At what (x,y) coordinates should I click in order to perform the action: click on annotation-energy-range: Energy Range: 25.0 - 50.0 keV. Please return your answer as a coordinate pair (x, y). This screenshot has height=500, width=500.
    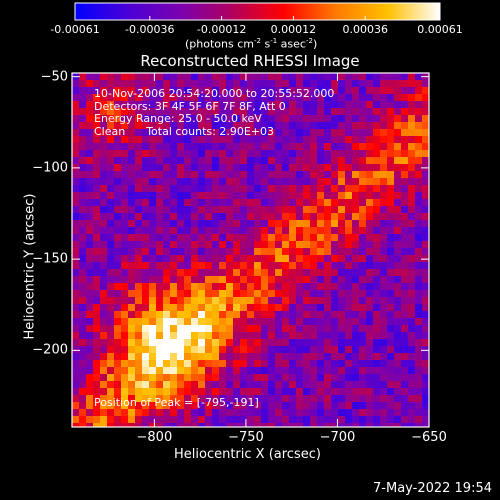
    Looking at the image, I should click on (178, 118).